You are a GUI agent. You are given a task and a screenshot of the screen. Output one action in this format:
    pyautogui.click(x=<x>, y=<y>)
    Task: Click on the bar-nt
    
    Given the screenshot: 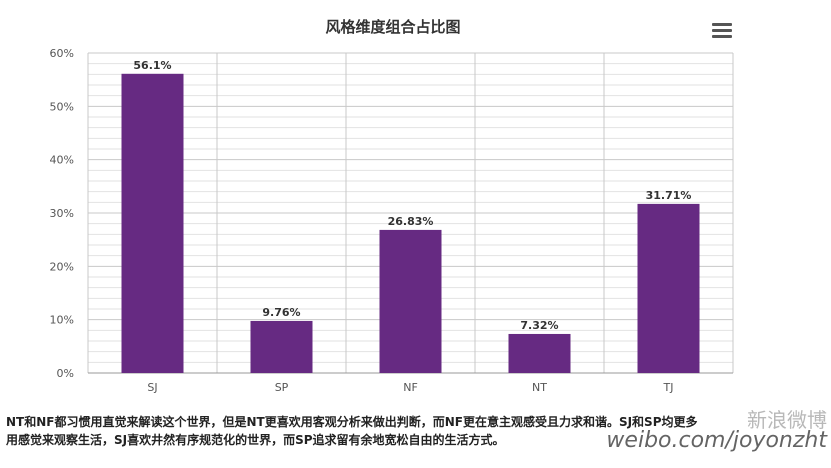 What is the action you would take?
    pyautogui.click(x=539, y=353)
    